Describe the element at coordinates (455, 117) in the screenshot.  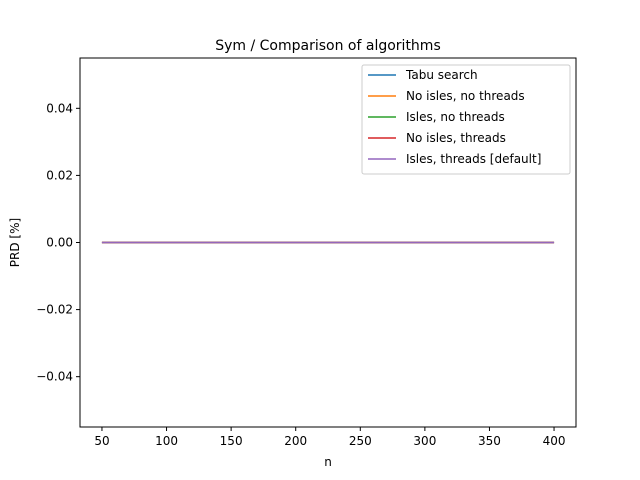
I see `legend-label: Isles, no threads` at that location.